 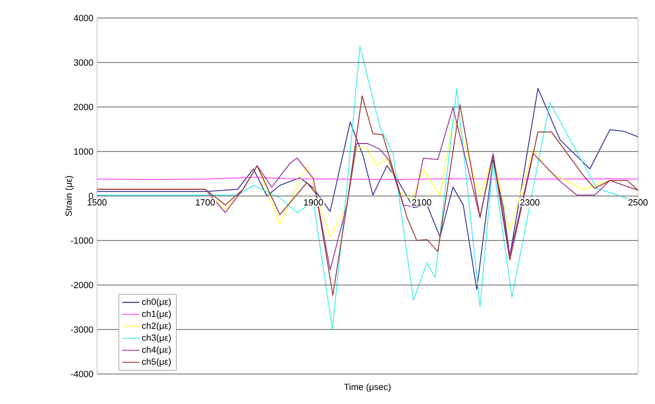 What do you see at coordinates (84, 151) in the screenshot?
I see `y-tick-label: 1000` at bounding box center [84, 151].